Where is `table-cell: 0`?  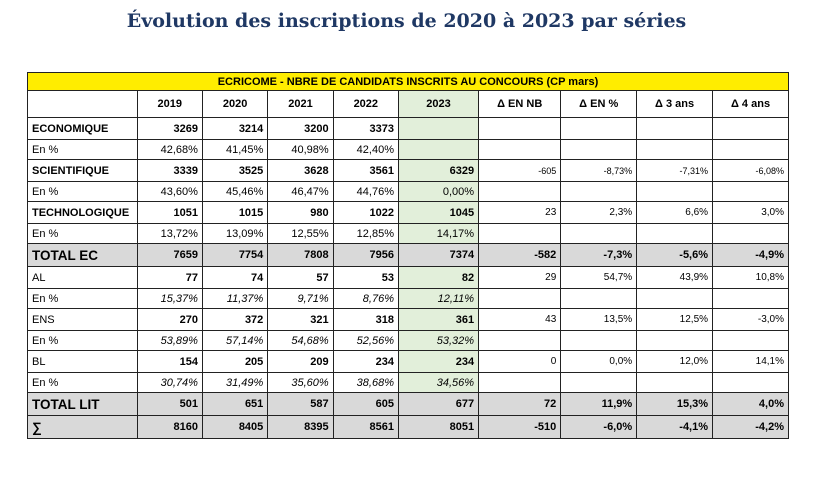
table-cell: 0 is located at coordinates (520, 361).